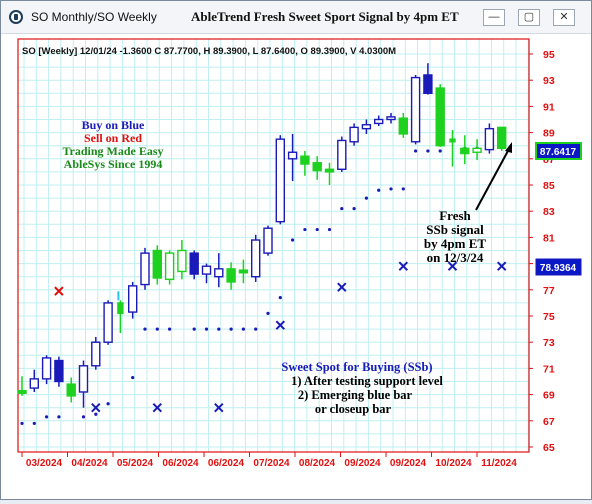 The height and width of the screenshot is (504, 592). I want to click on y-tick-label: 93, so click(549, 81).